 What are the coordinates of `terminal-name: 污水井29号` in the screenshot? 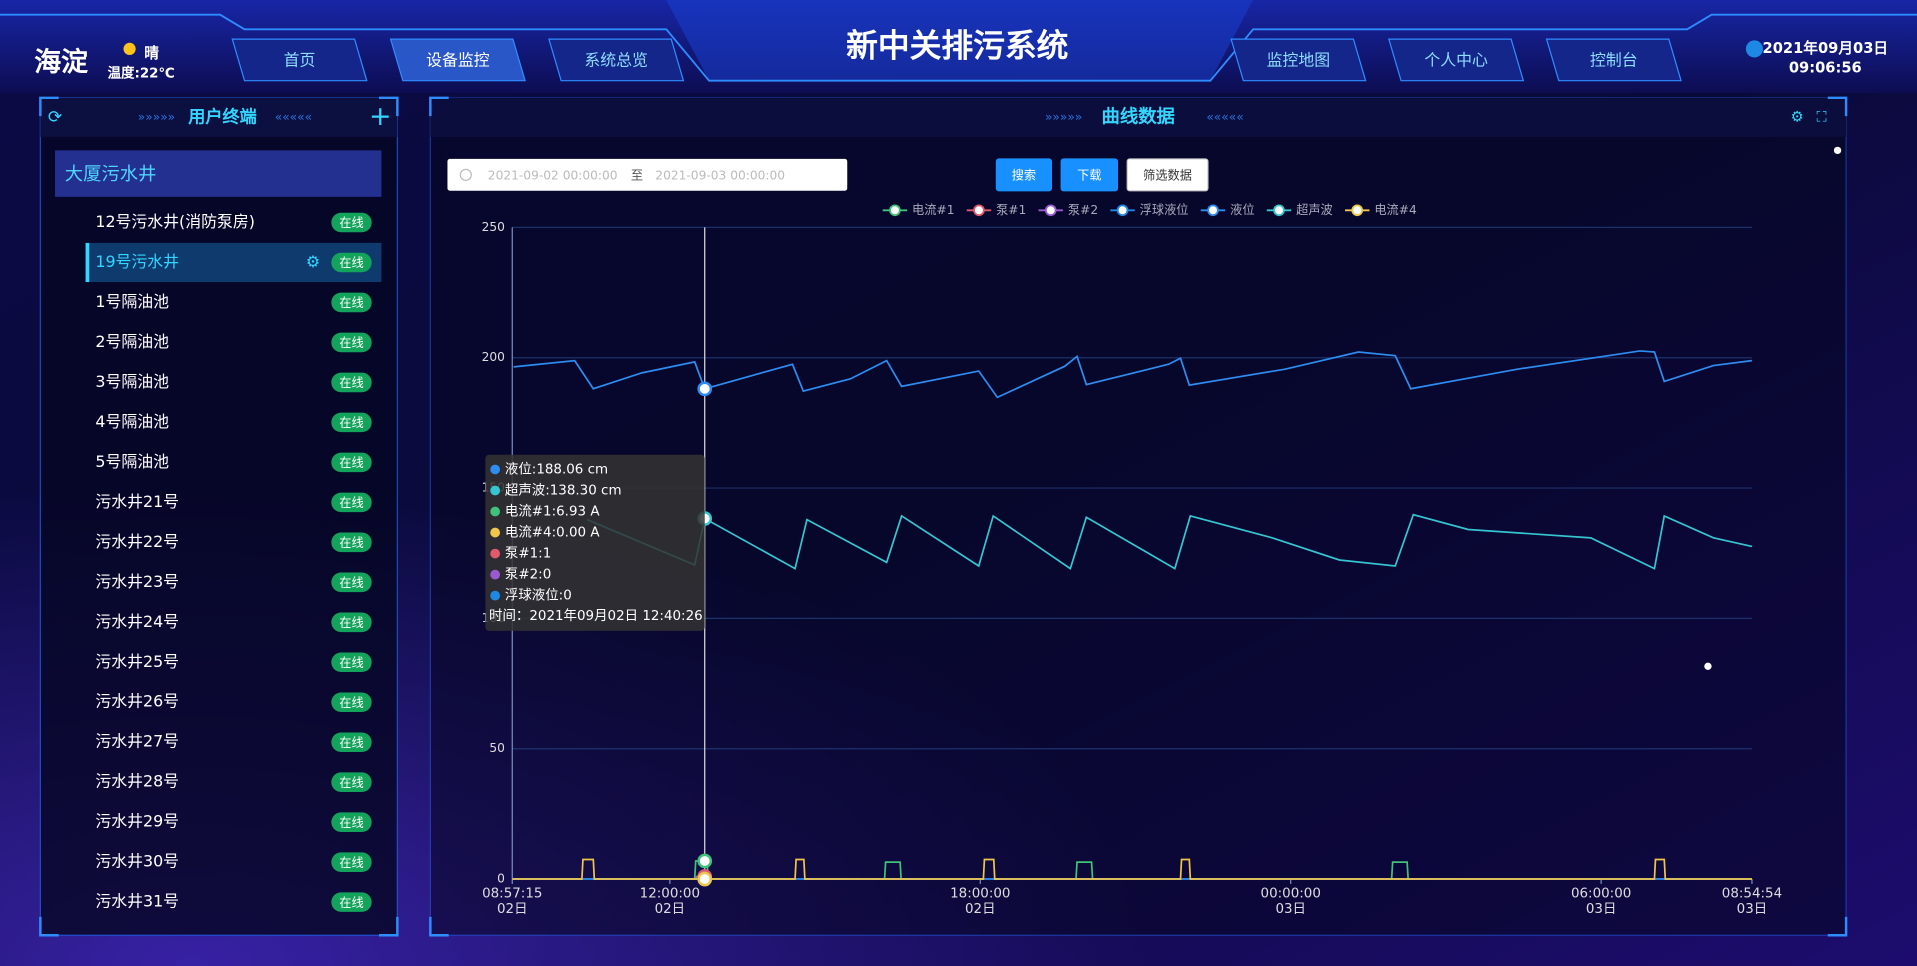 It's located at (137, 821).